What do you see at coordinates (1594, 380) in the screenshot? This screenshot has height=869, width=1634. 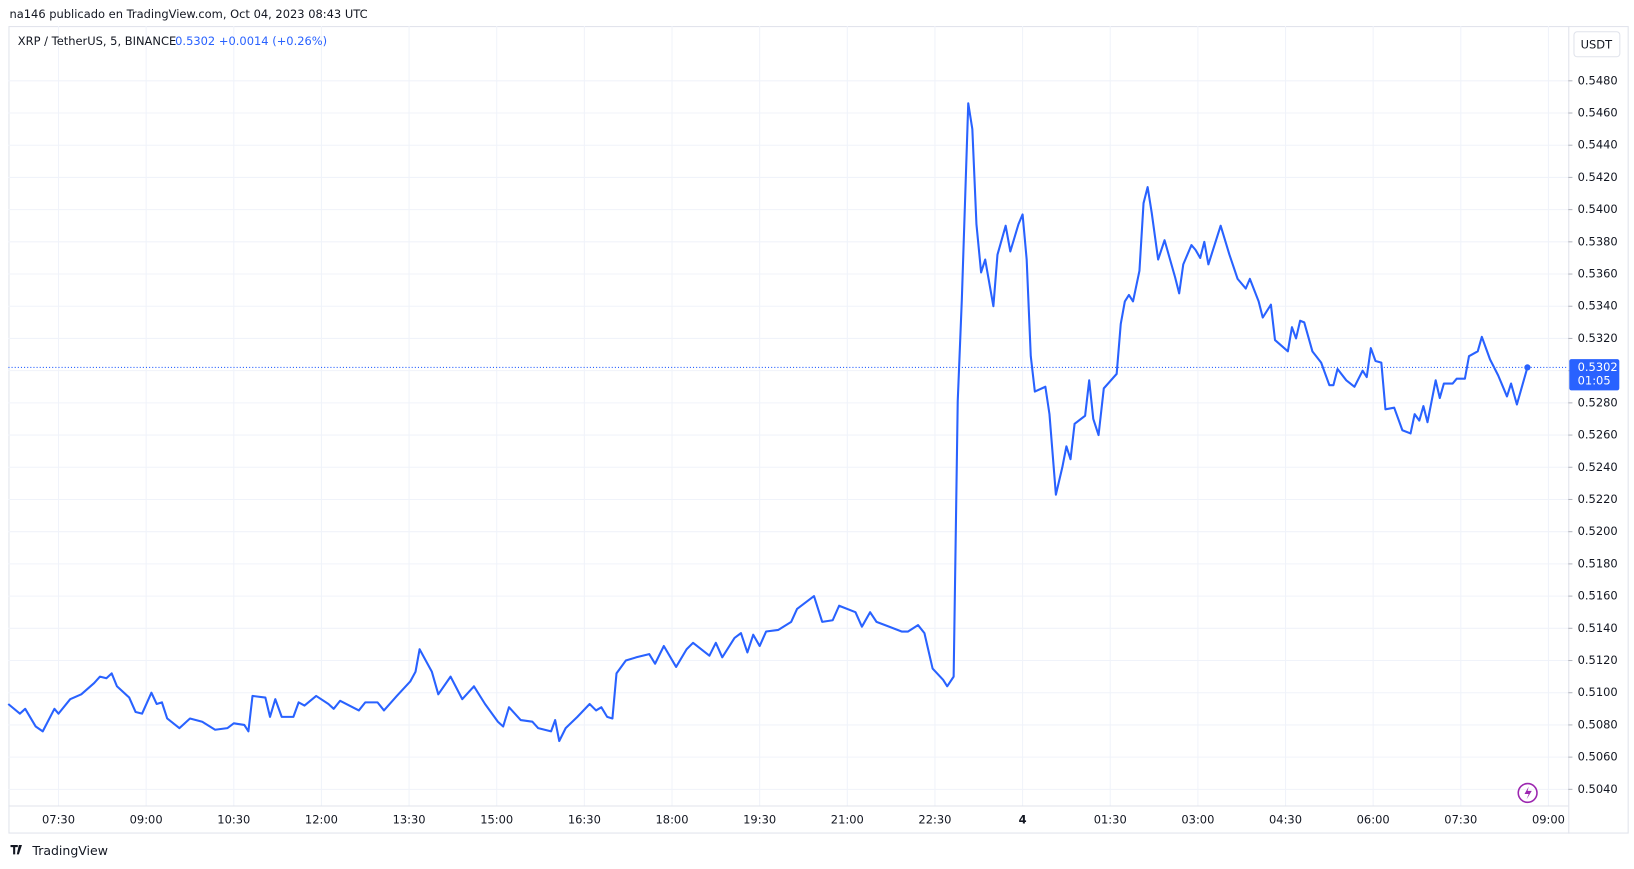 I see `countdown: 01:05` at bounding box center [1594, 380].